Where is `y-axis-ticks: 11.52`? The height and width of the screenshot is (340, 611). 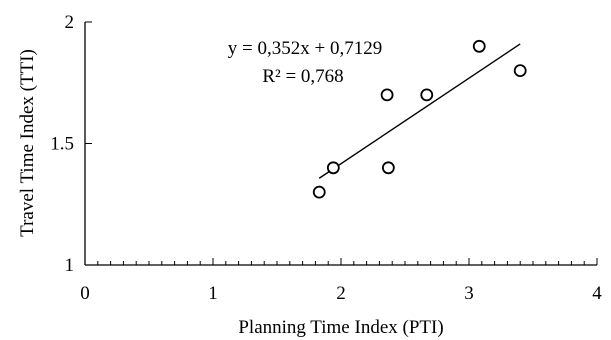
y-axis-ticks: 11.52 is located at coordinates (71, 144).